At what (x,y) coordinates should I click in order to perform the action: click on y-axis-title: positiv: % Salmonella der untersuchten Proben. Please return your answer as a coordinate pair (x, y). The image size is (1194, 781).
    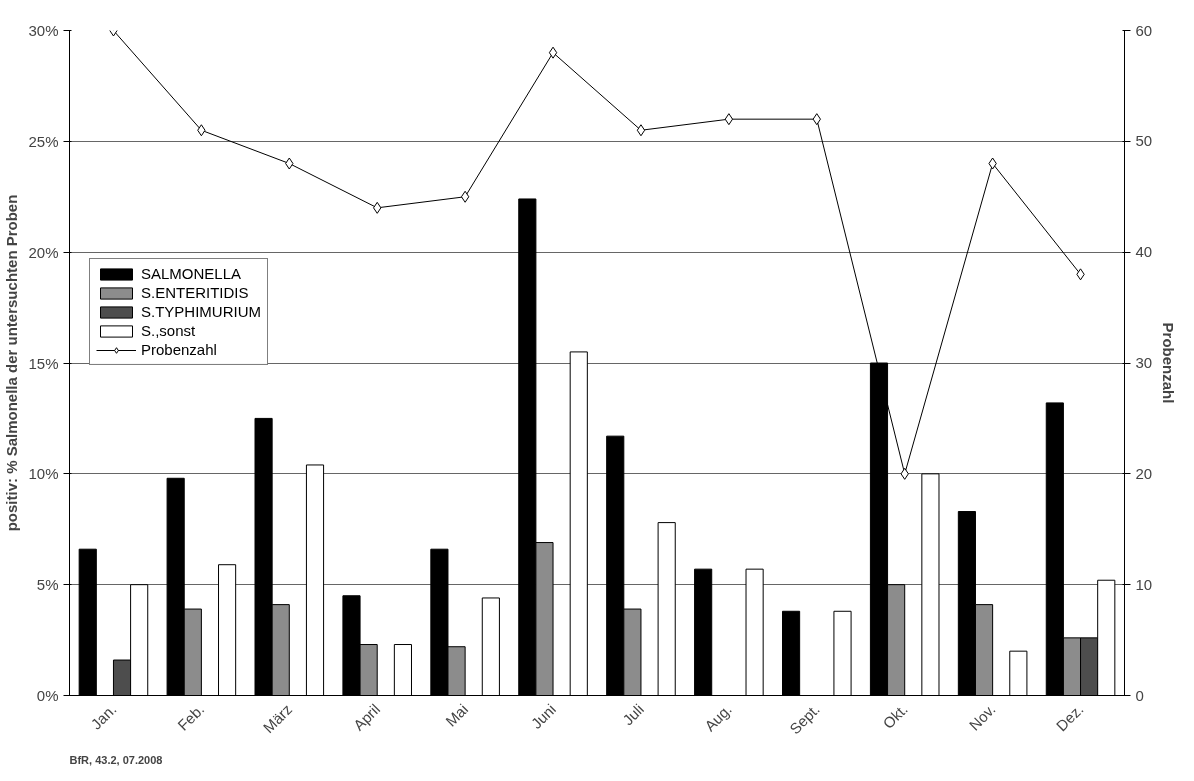
    Looking at the image, I should click on (12, 363).